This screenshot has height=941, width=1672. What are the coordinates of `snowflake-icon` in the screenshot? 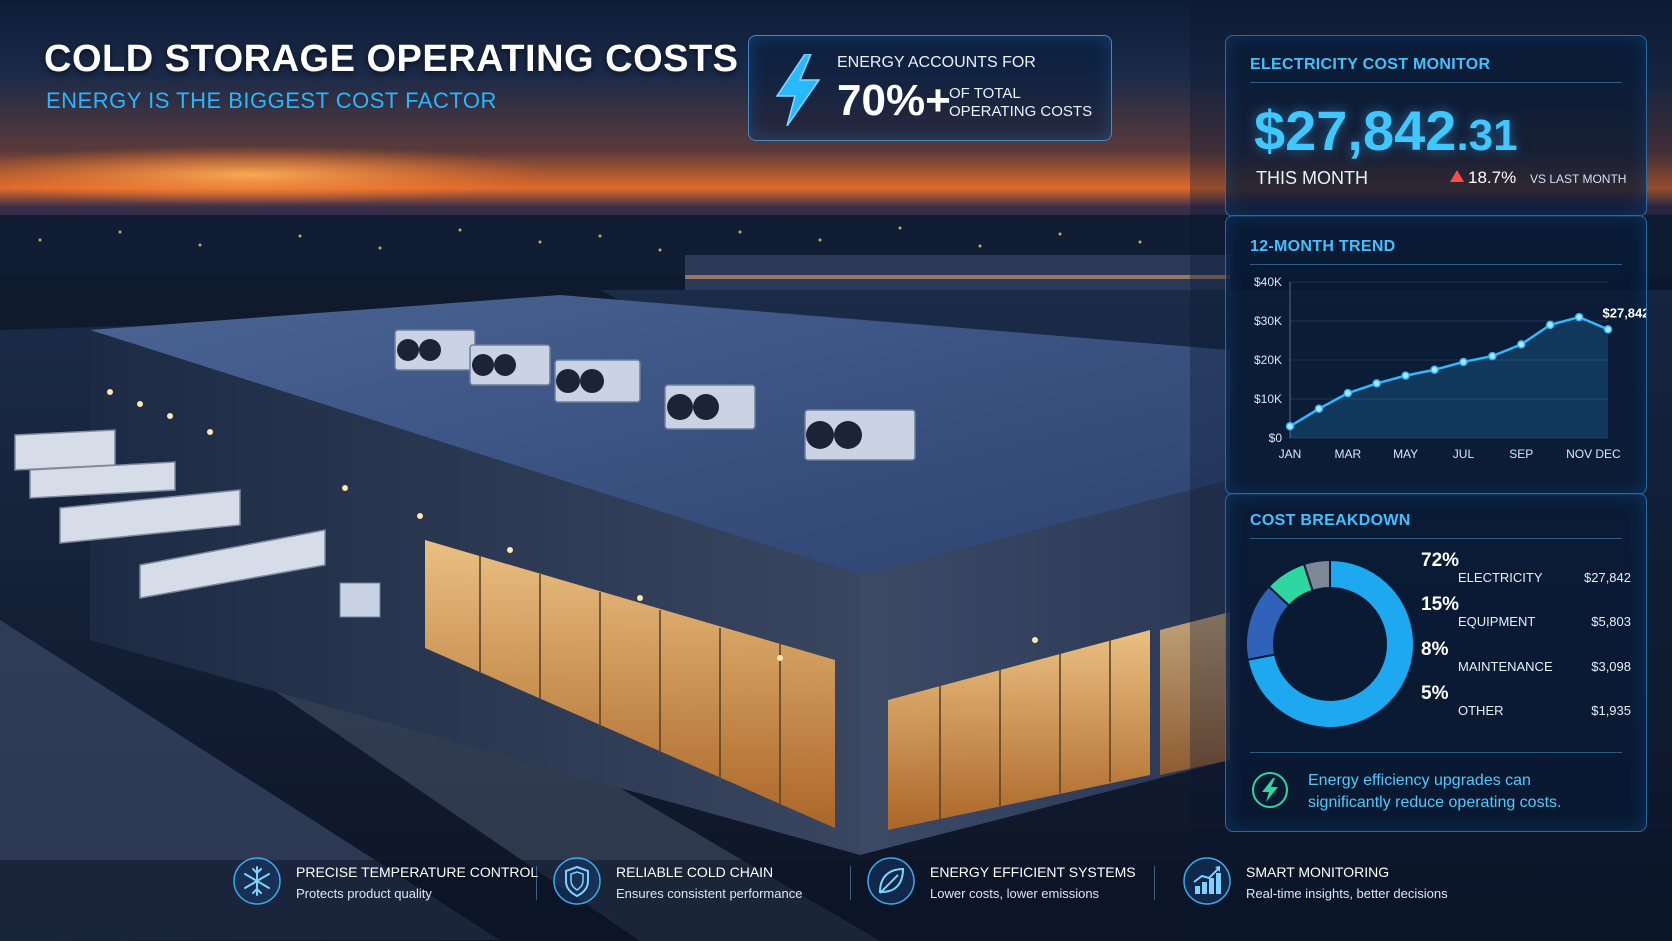 It's located at (257, 881).